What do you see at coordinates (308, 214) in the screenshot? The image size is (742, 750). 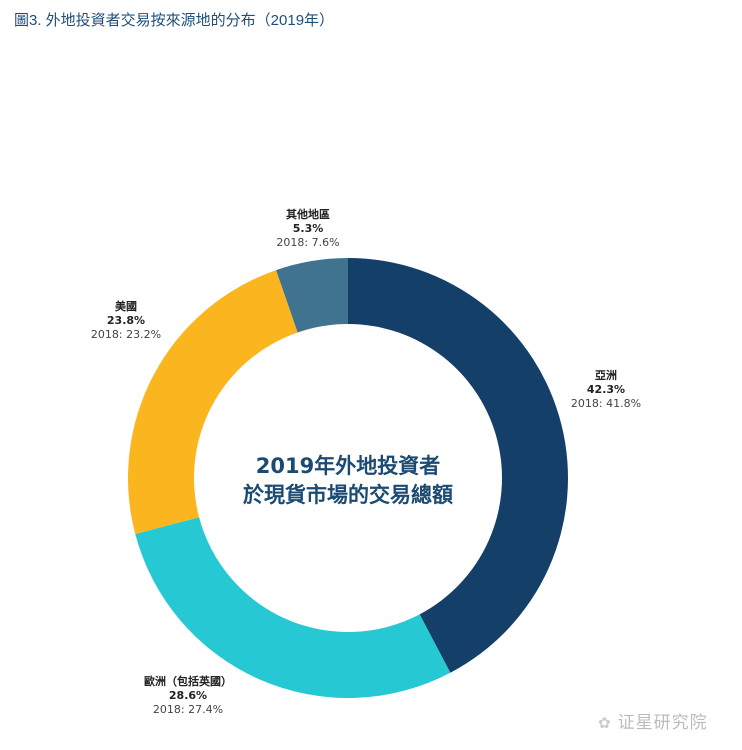 I see `slice-label: 其他地區` at bounding box center [308, 214].